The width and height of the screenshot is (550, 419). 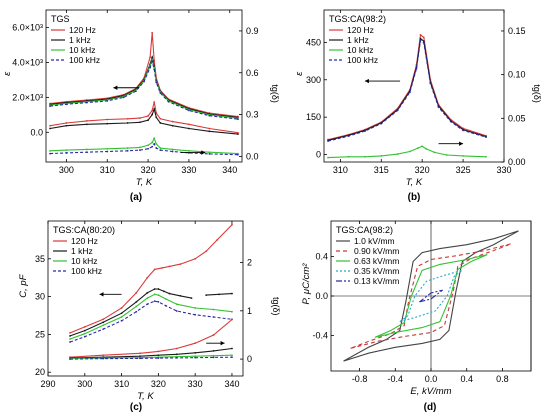 What do you see at coordinates (306, 284) in the screenshot?
I see `y-axis-label-left: P, μC/cm²` at bounding box center [306, 284].